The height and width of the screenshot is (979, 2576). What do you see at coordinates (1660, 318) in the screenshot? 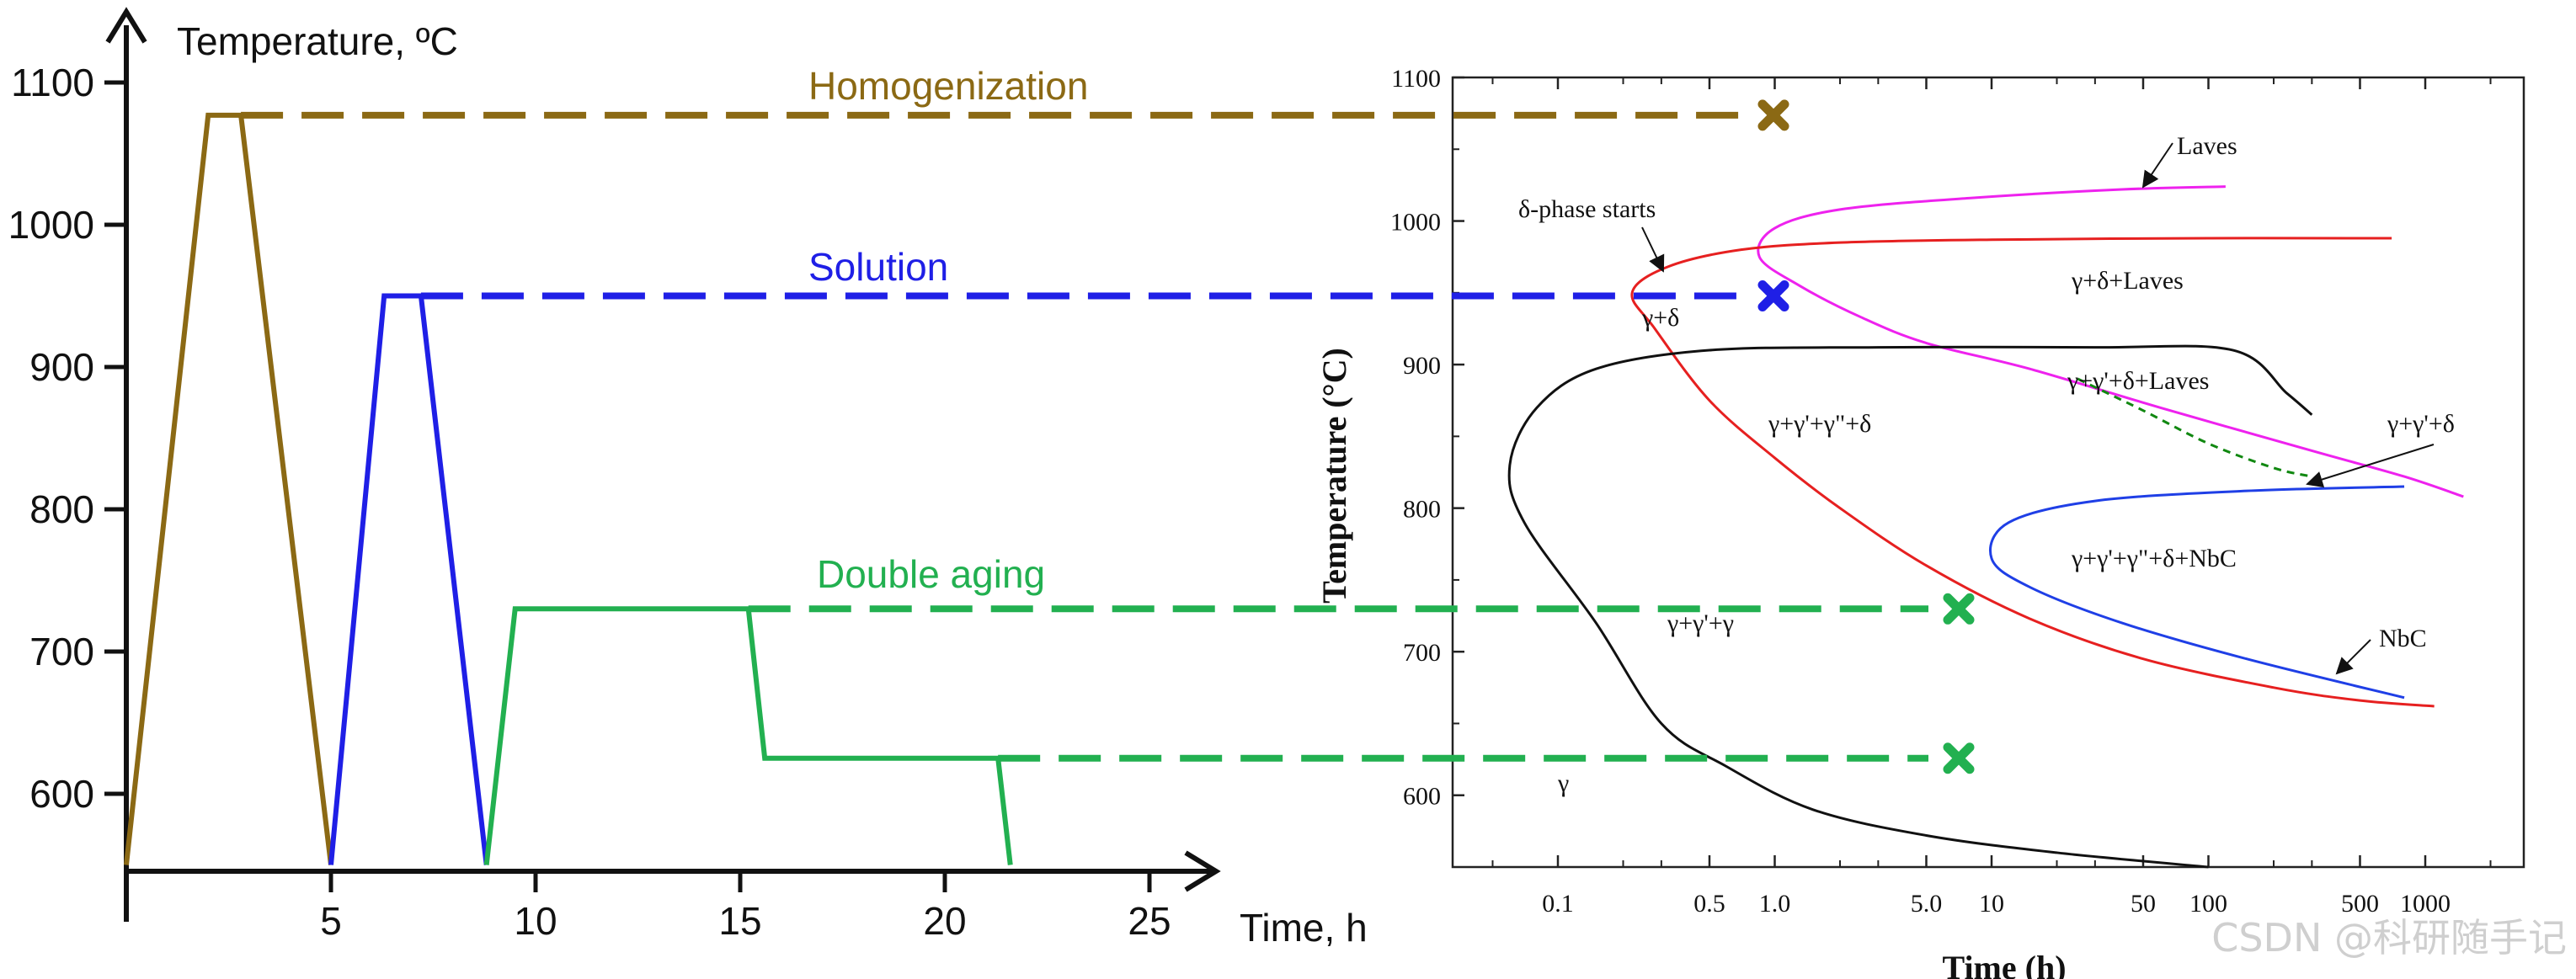
I see `annotation-gamma-delta: γ+δ` at bounding box center [1660, 318].